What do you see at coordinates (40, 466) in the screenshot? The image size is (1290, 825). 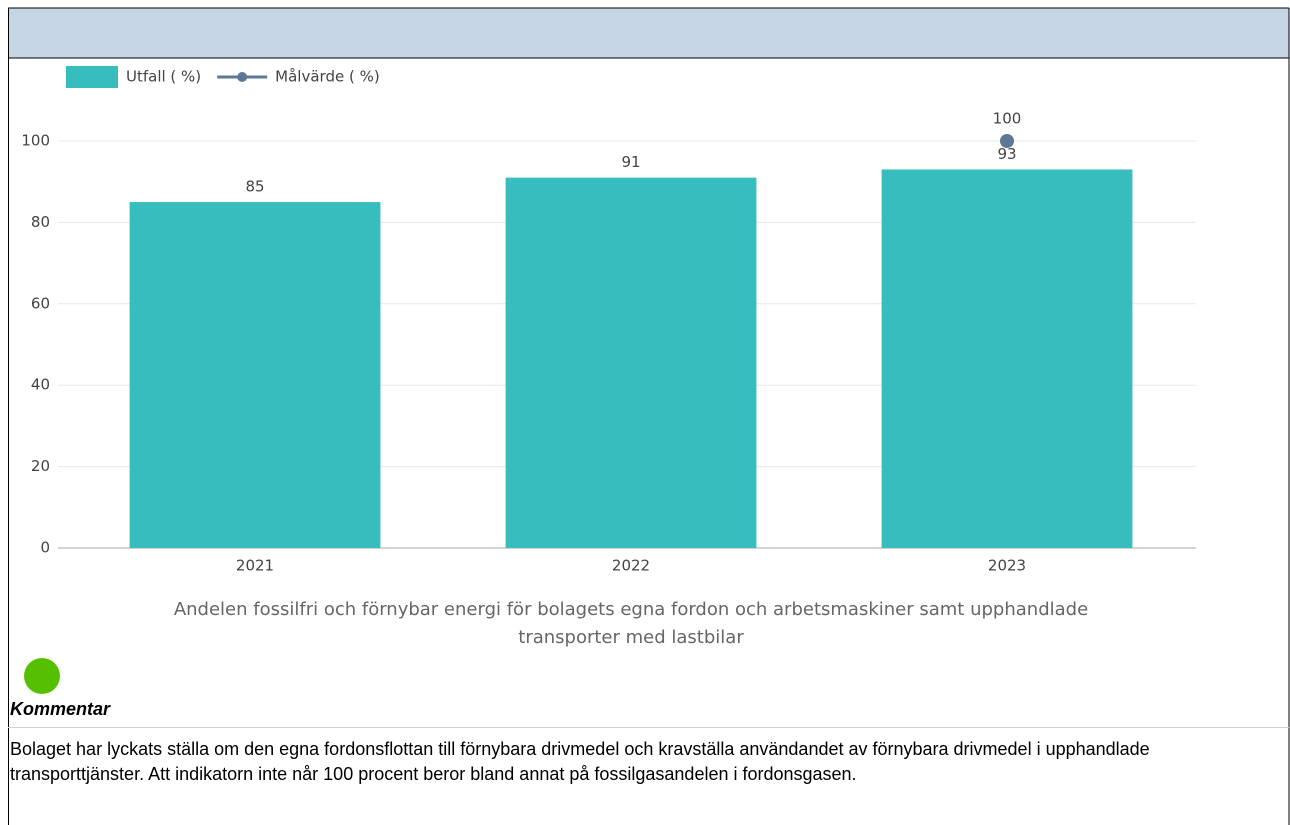 I see `y-tick-label: 20` at bounding box center [40, 466].